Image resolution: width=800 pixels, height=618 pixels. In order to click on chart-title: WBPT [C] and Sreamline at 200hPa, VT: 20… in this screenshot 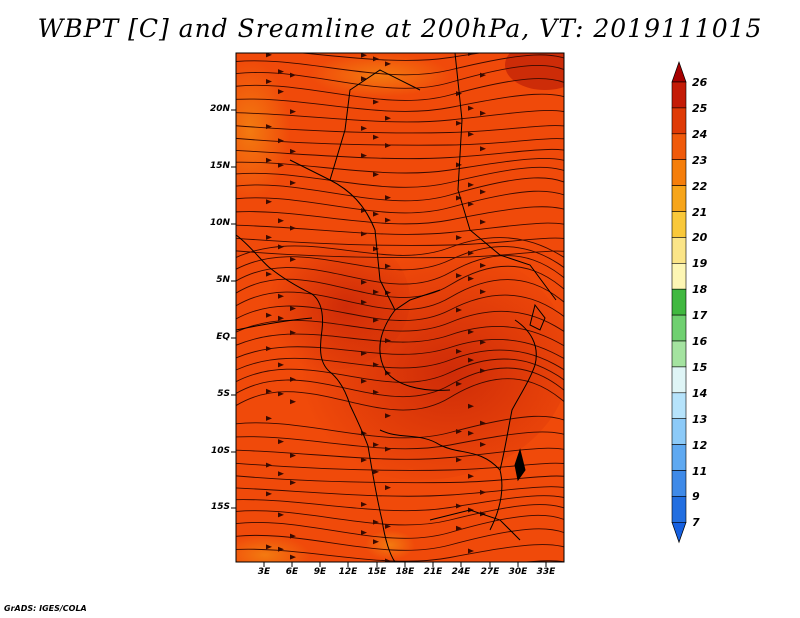, I will do `click(400, 28)`.